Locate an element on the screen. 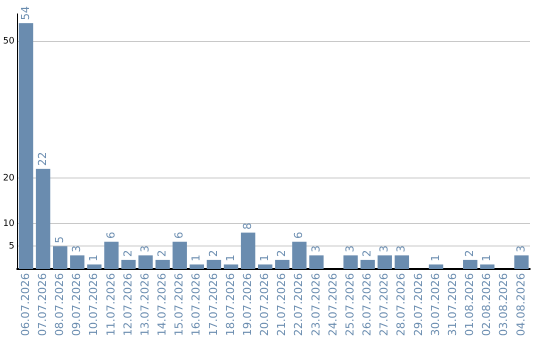 Image resolution: width=540 pixels, height=340 pixels. x-tick-label: 15.07.2026 is located at coordinates (179, 304).